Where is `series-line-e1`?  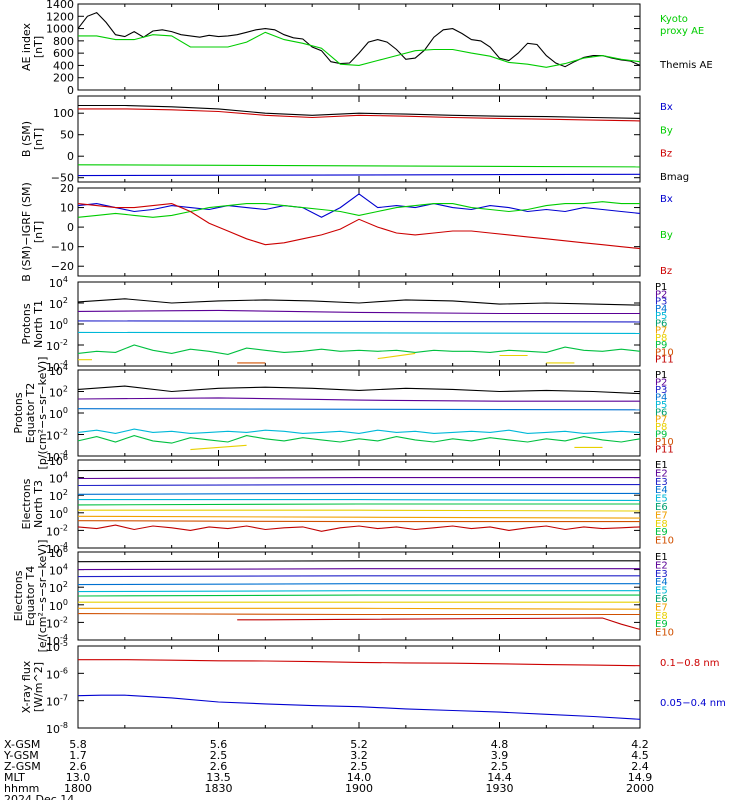 series-line-e1 is located at coordinates (358, 561).